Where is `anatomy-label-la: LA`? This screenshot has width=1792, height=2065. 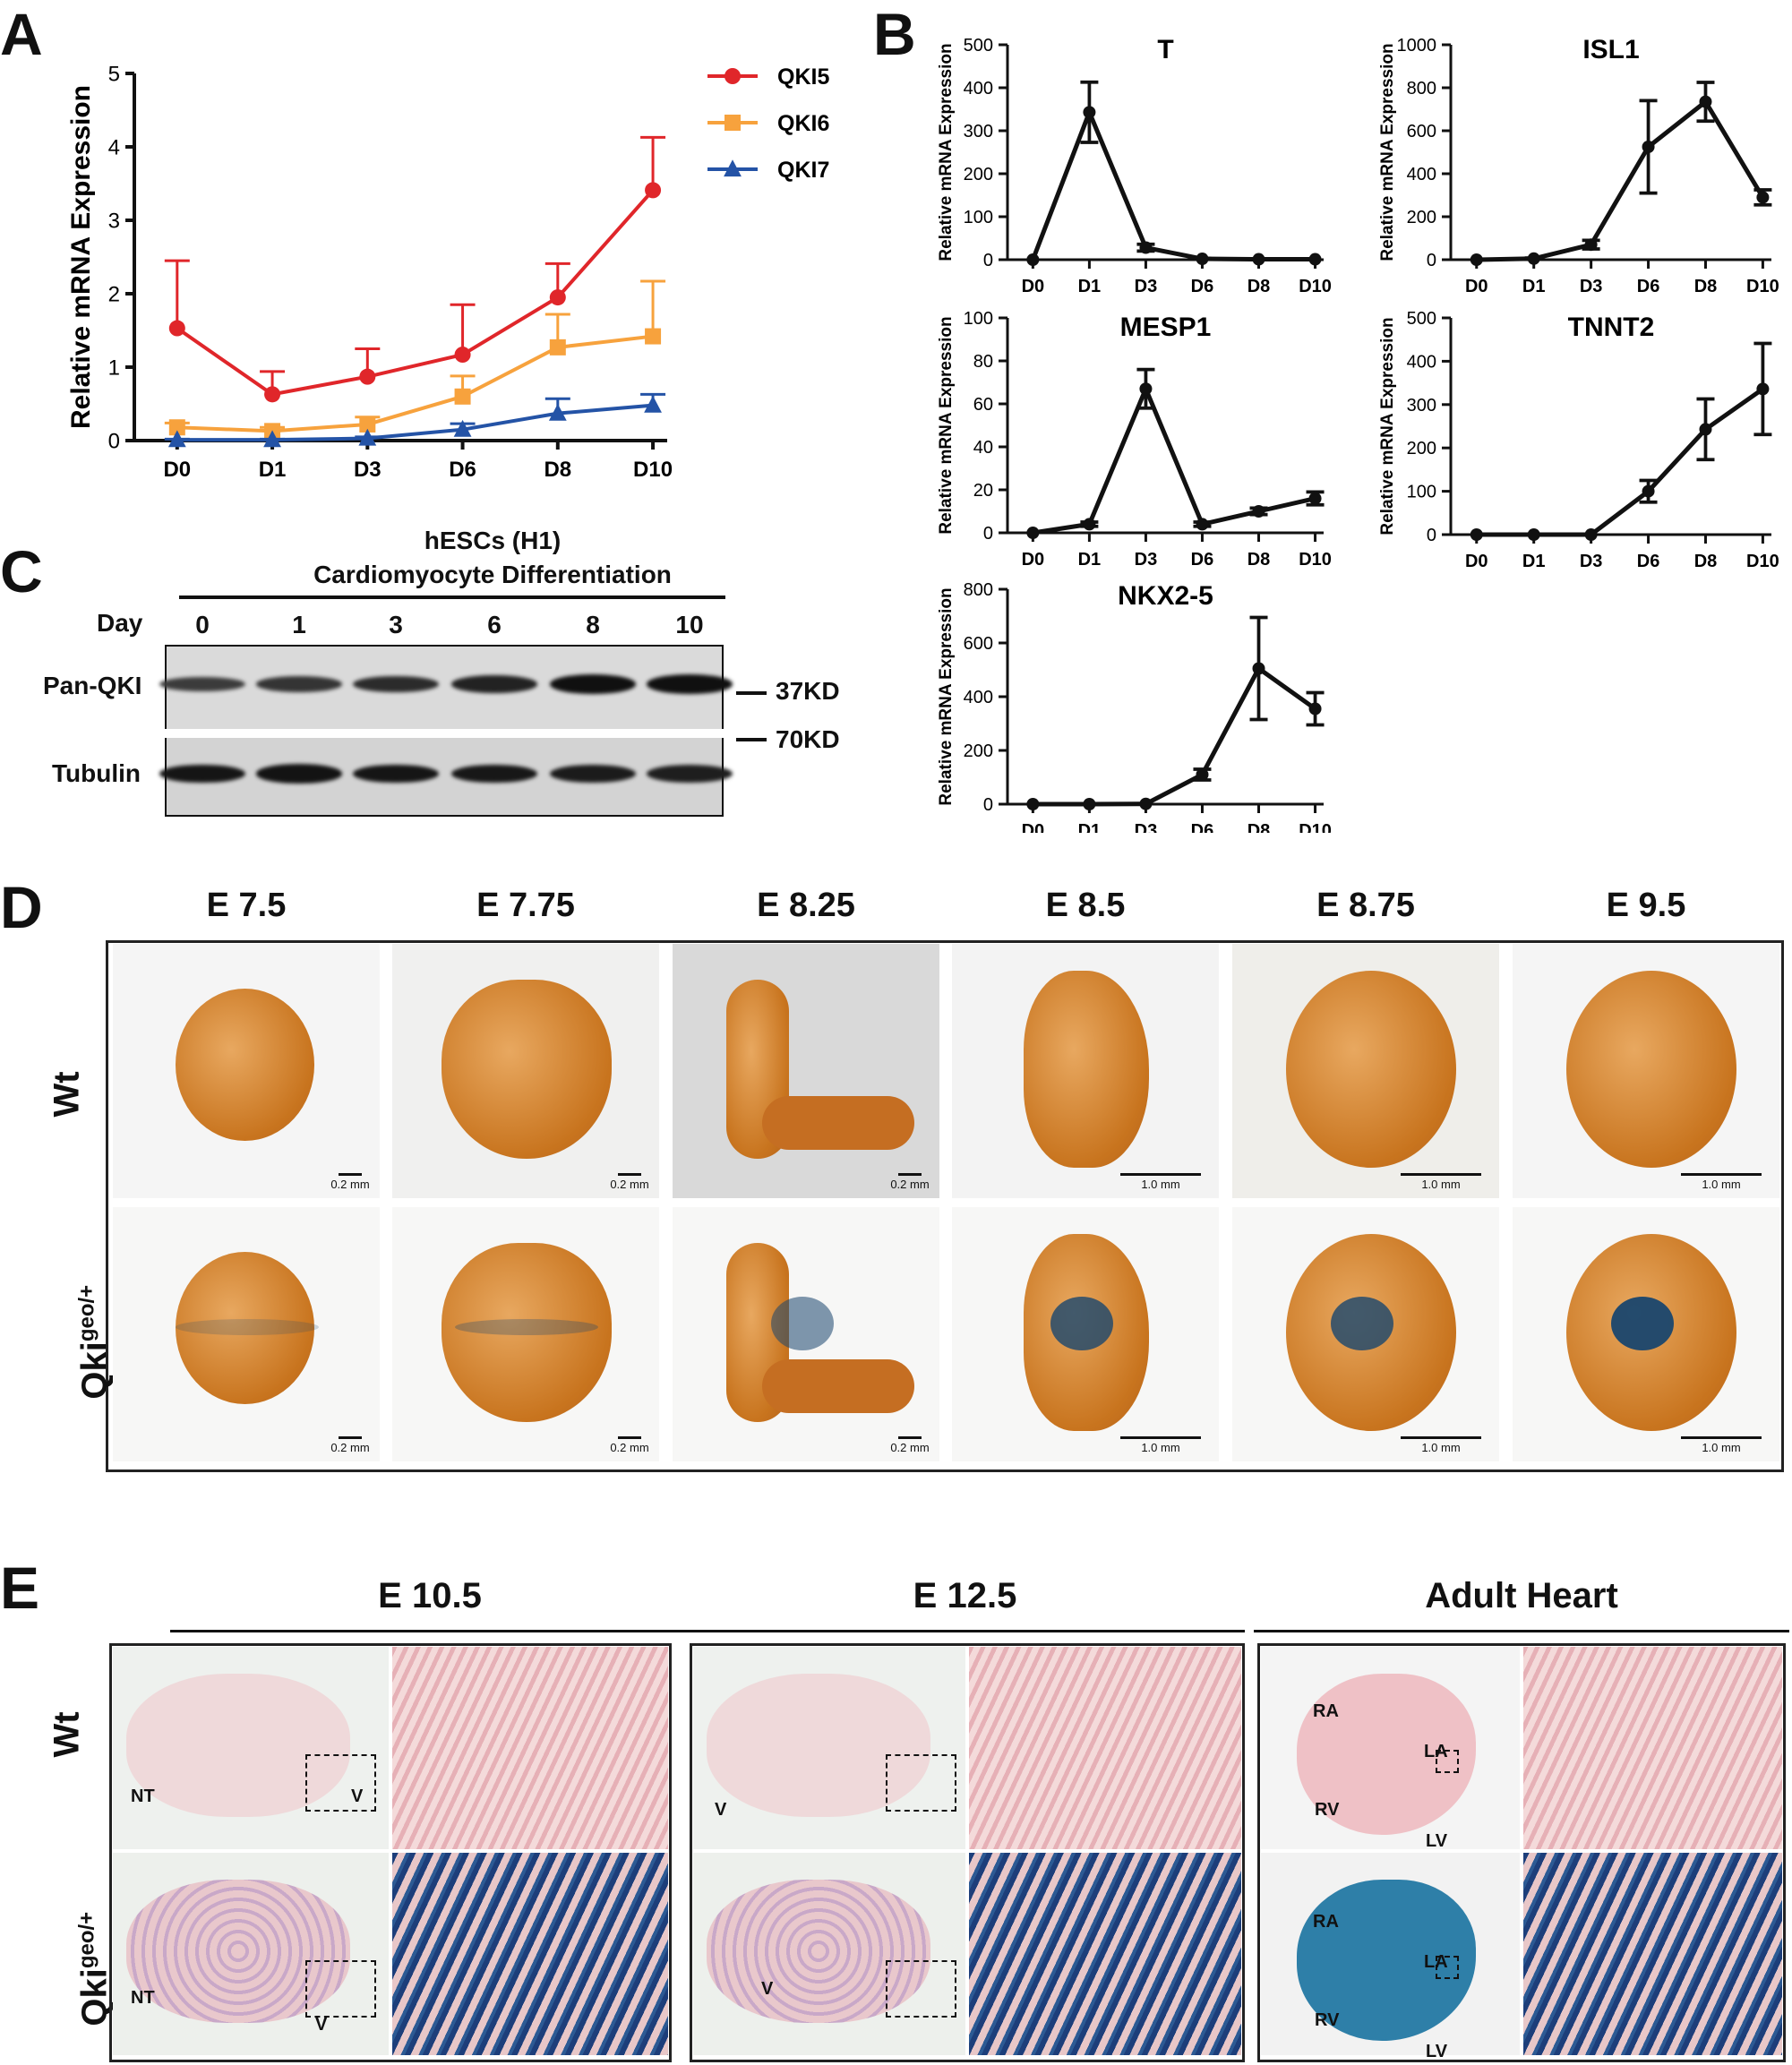
anatomy-label-la: LA is located at coordinates (1436, 1962).